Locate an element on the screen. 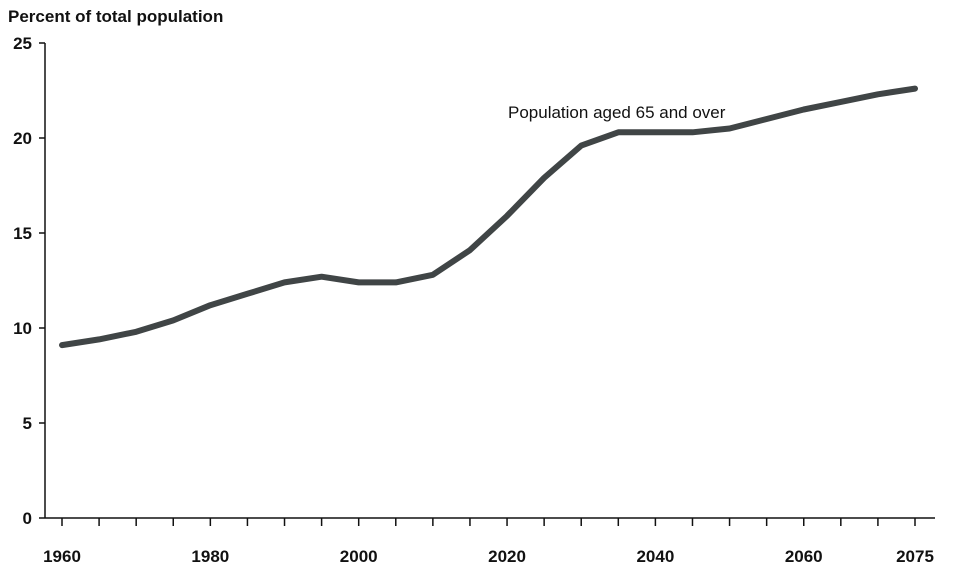 This screenshot has width=962, height=566. x-tick-label: 2060 is located at coordinates (804, 556).